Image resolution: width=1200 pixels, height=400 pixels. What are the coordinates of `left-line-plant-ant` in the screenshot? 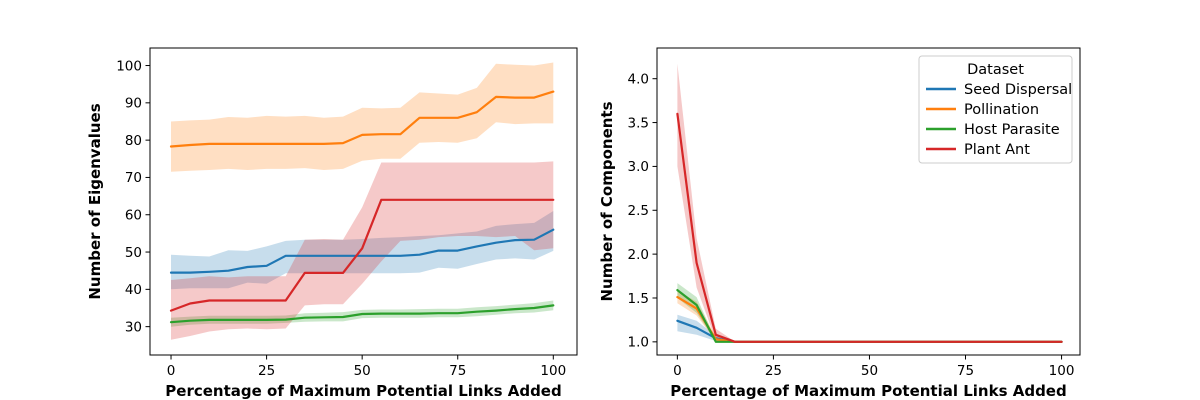 It's located at (362, 255).